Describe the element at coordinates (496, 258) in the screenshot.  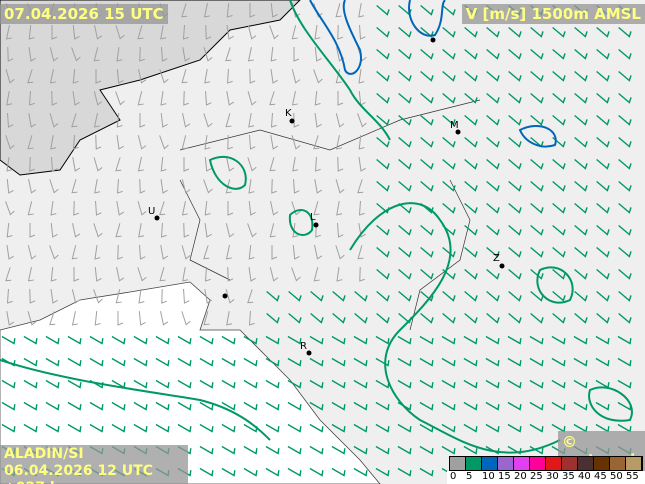
I see `city-label: Z` at that location.